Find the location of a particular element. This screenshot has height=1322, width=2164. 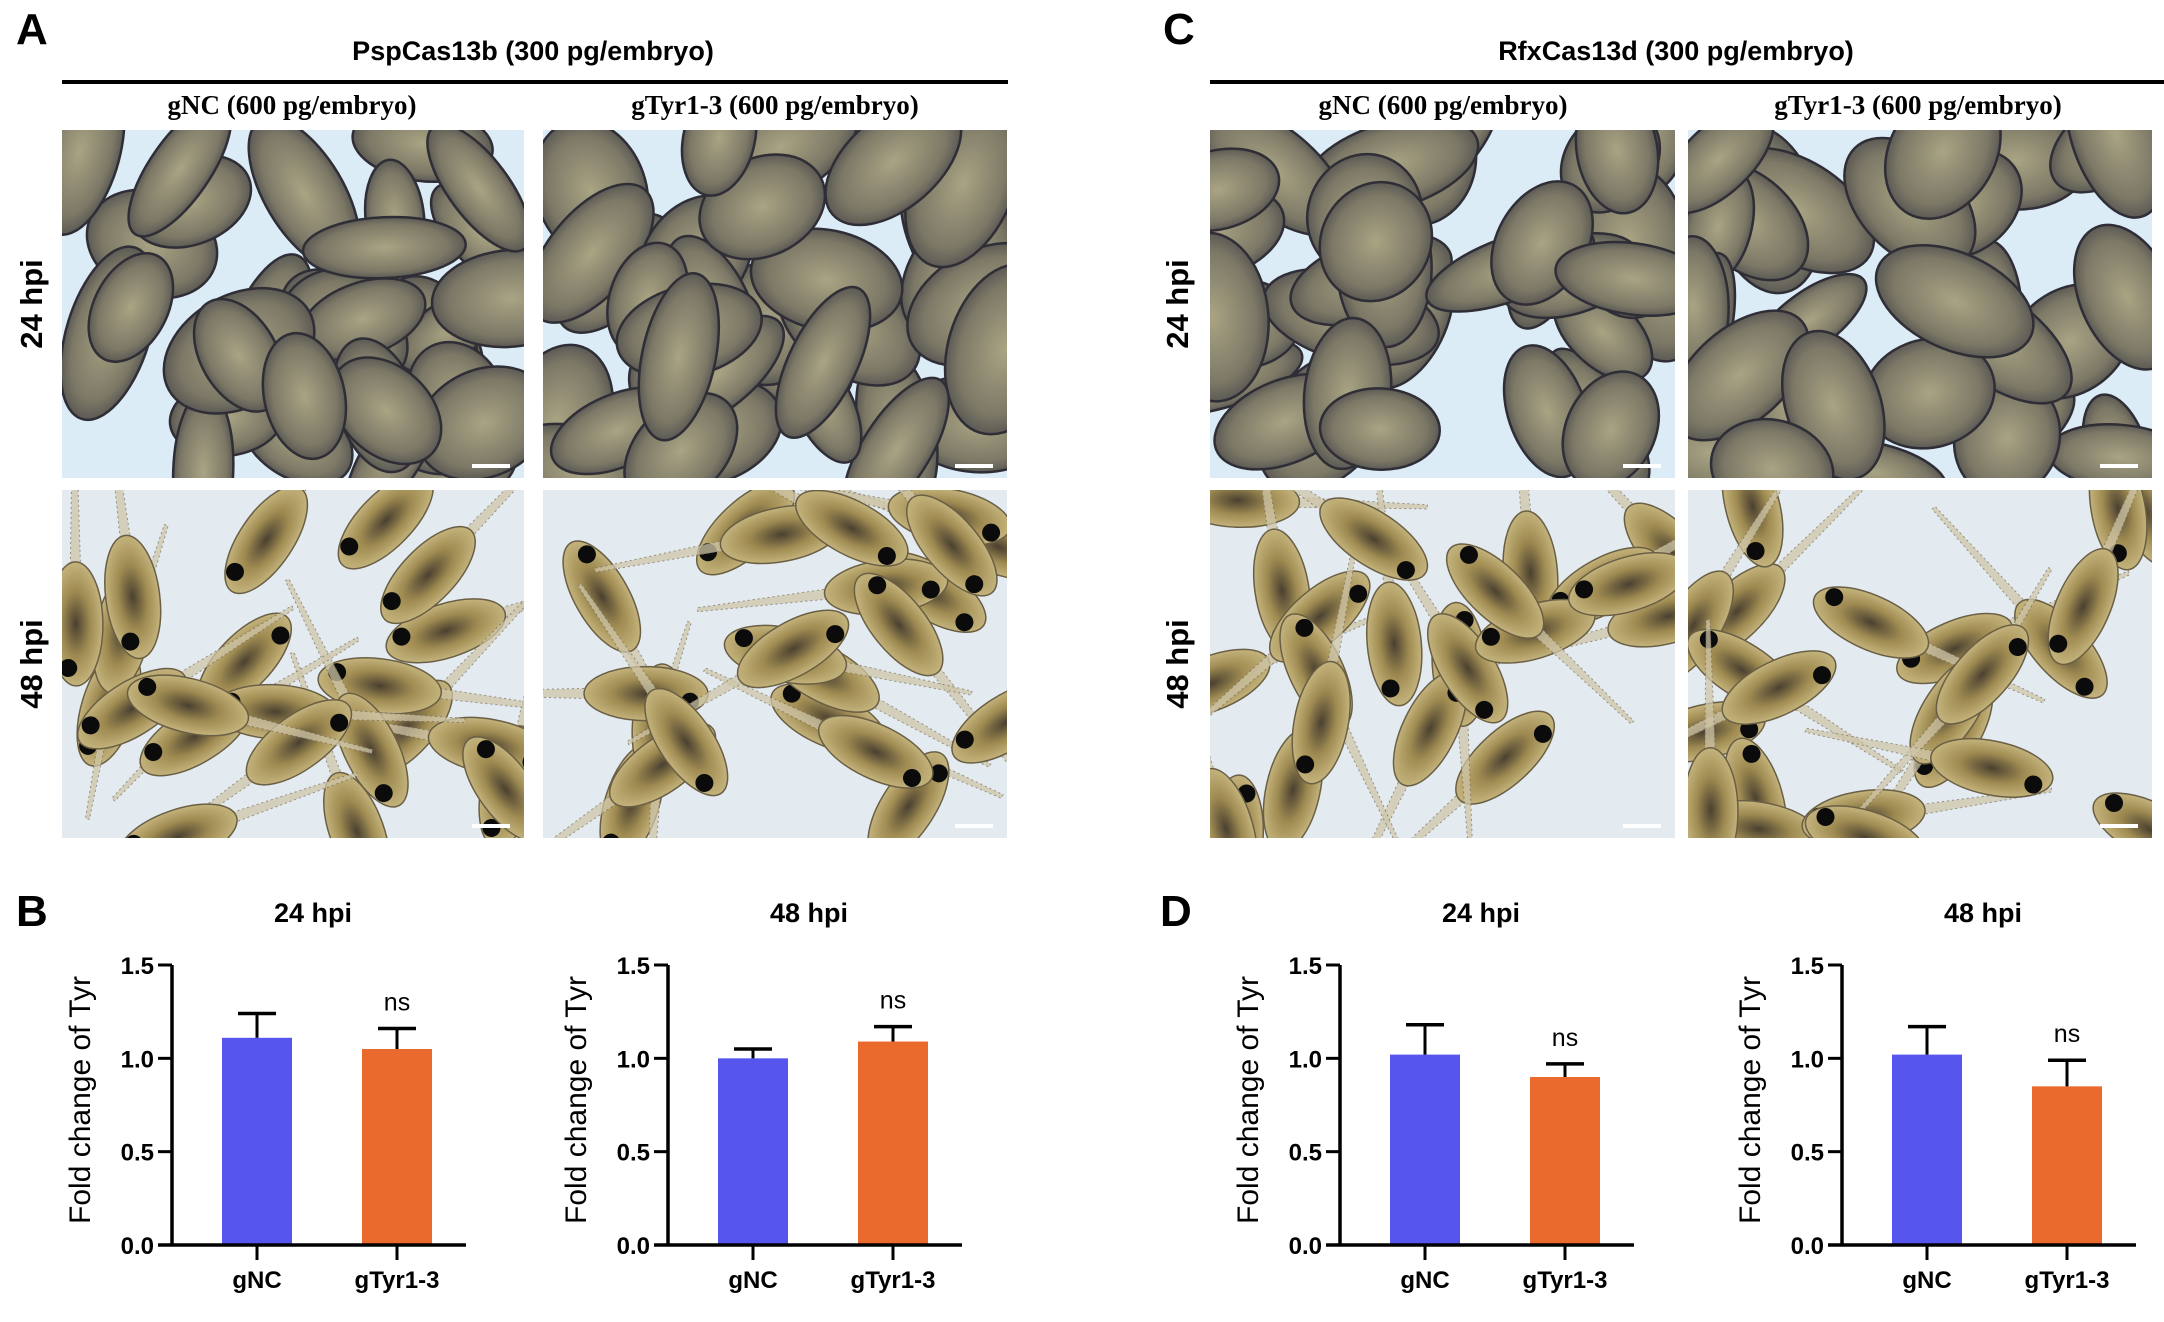

panel-letter-a: A is located at coordinates (32, 29).